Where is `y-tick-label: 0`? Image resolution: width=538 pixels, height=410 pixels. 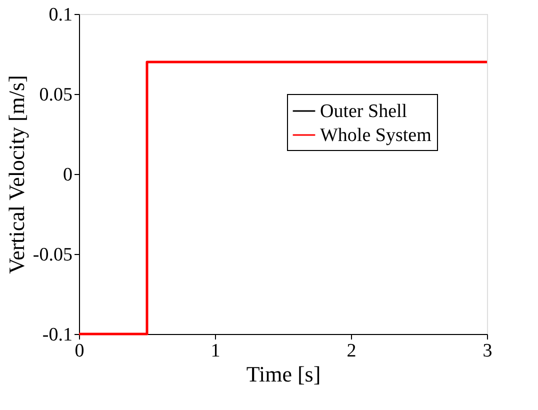 y-tick-label: 0 is located at coordinates (67, 175).